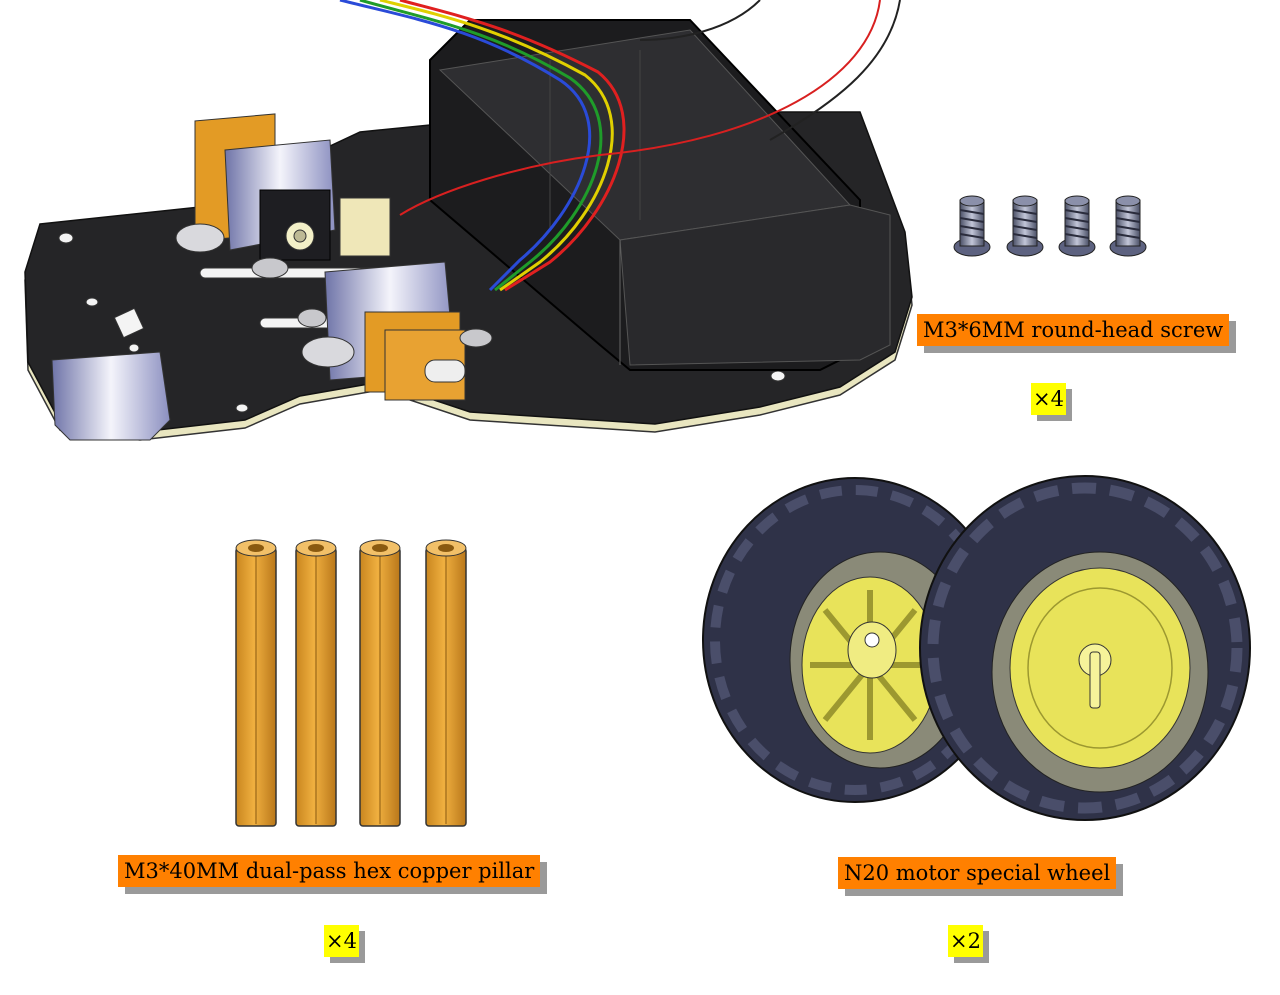 The height and width of the screenshot is (995, 1280). Describe the element at coordinates (977, 873) in the screenshot. I see `wheel-label: N20 motor special wheel` at that location.